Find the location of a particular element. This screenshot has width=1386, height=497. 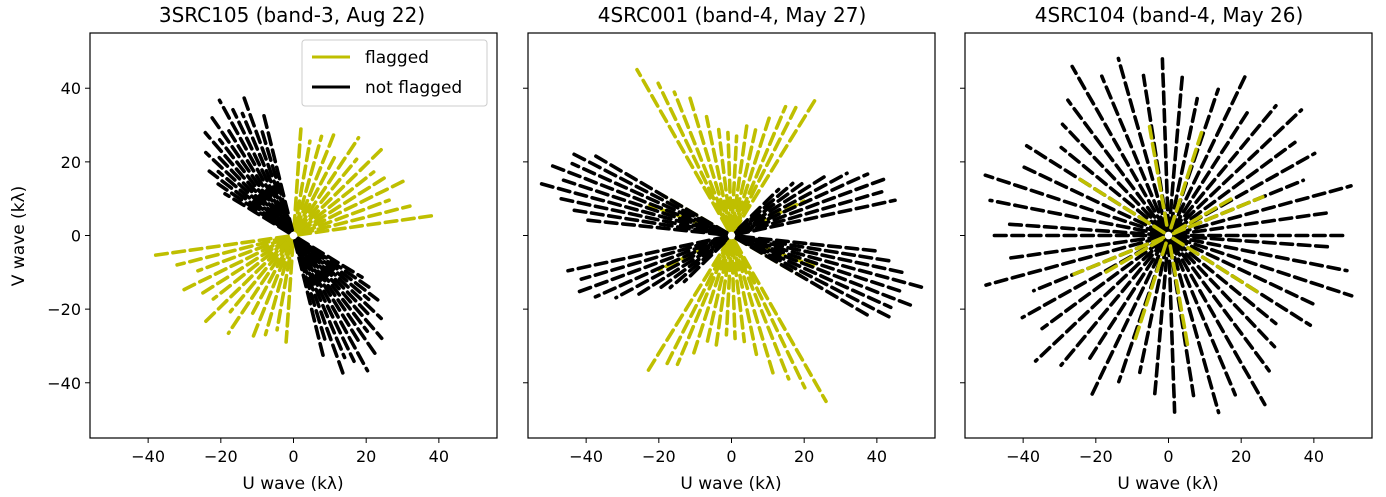

panel-2-xtick-label: 0 is located at coordinates (731, 456).